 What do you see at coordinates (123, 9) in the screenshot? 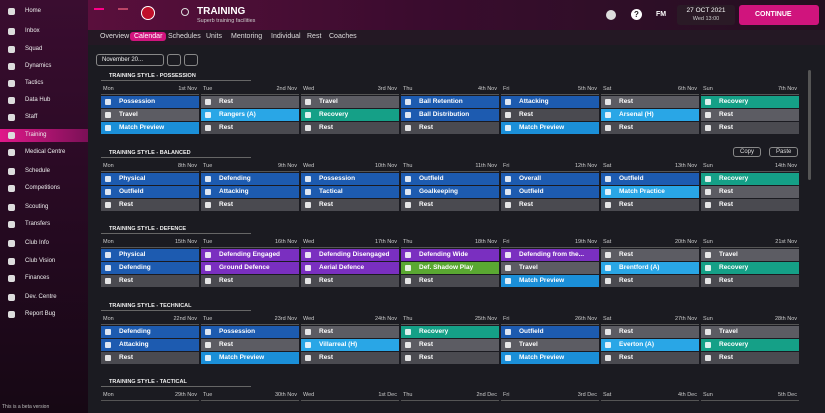
I see `forward-arrow` at bounding box center [123, 9].